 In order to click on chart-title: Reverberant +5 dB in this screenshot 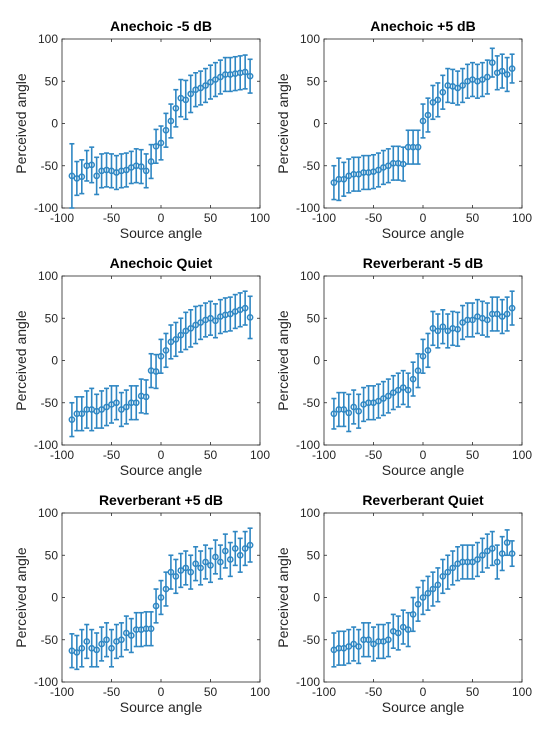, I will do `click(161, 500)`.